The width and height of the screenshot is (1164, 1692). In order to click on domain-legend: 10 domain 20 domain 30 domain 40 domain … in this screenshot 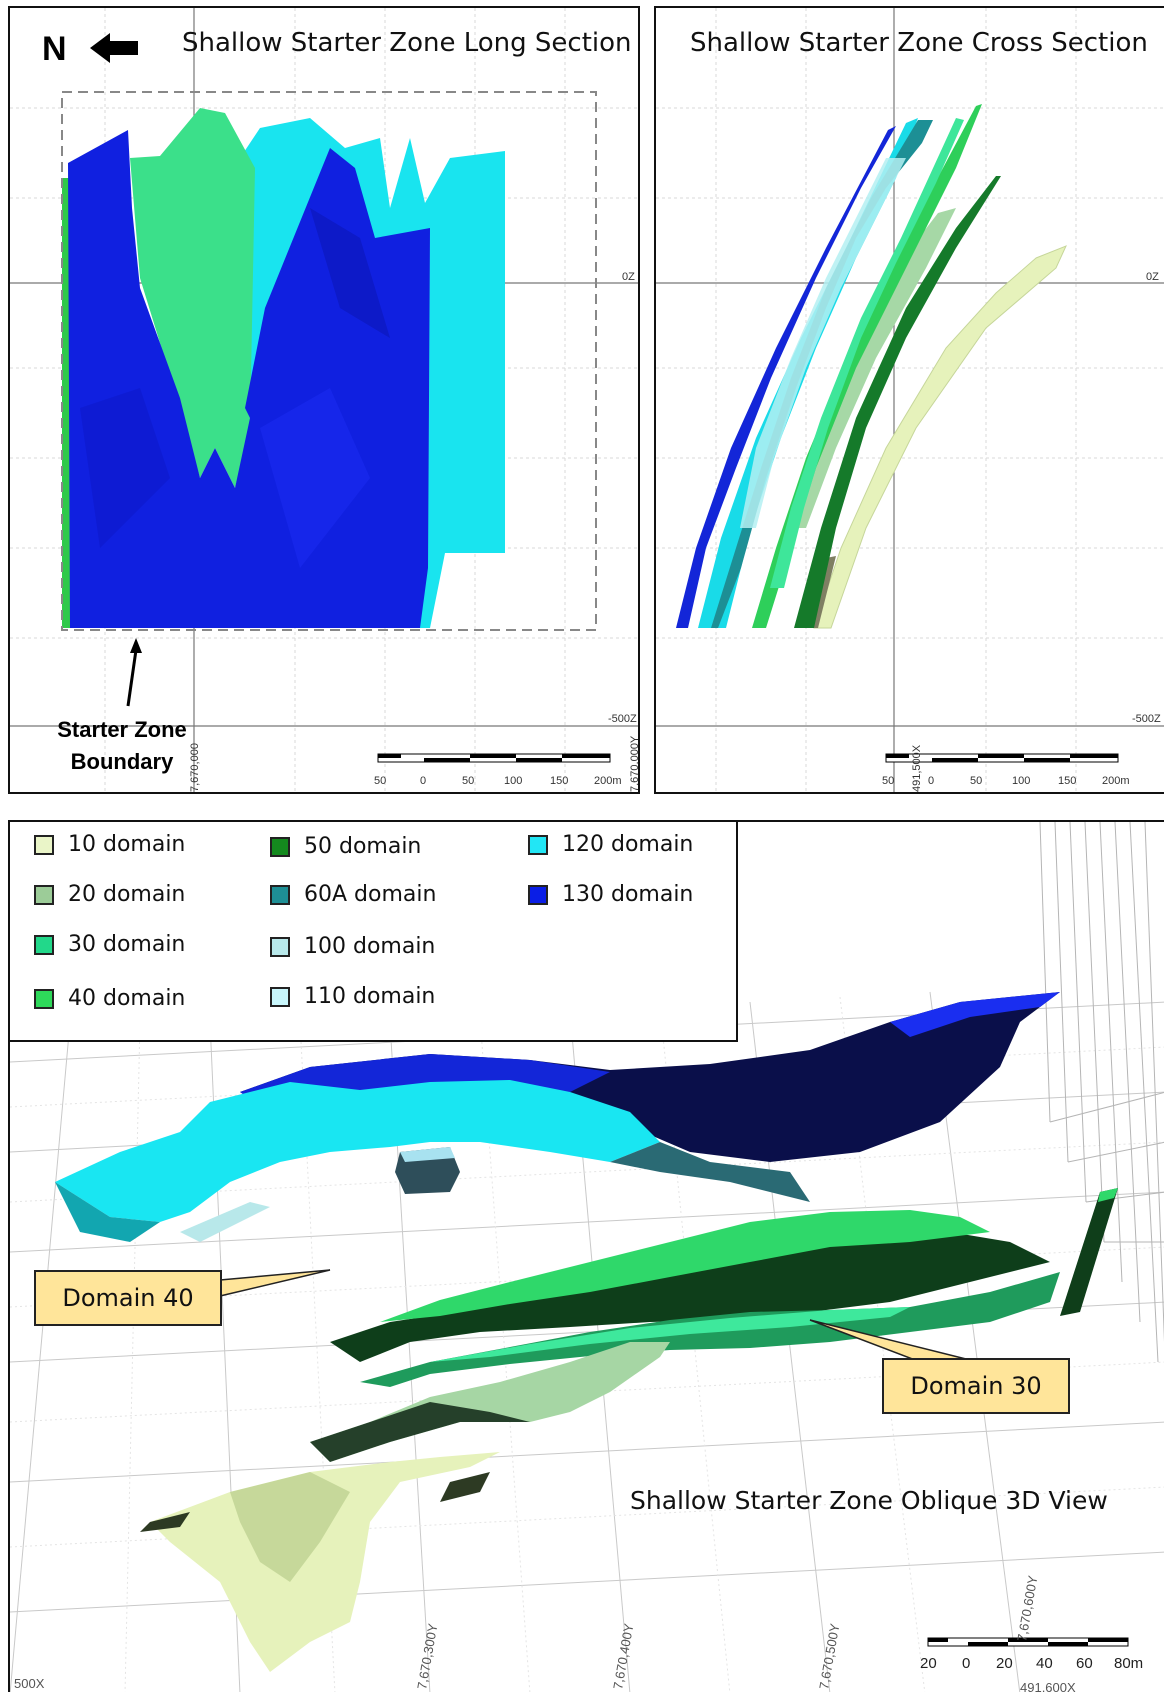, I will do `click(374, 932)`.